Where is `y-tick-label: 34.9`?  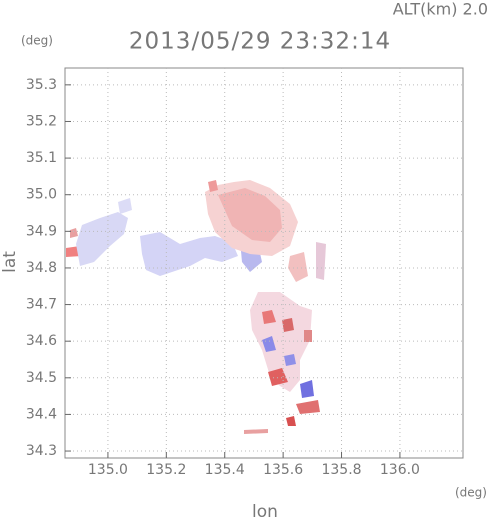 y-tick-label: 34.9 is located at coordinates (41, 231).